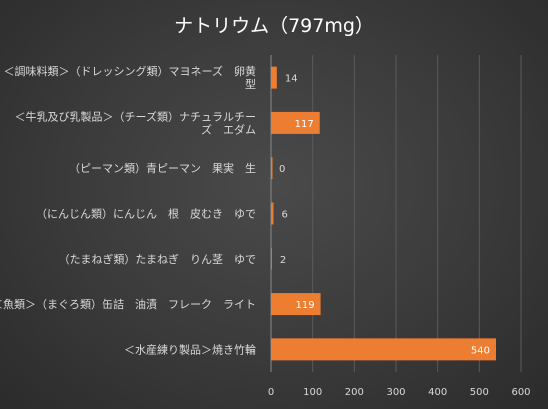 The width and height of the screenshot is (548, 409). What do you see at coordinates (437, 392) in the screenshot?
I see `x-tick-label: 400` at bounding box center [437, 392].